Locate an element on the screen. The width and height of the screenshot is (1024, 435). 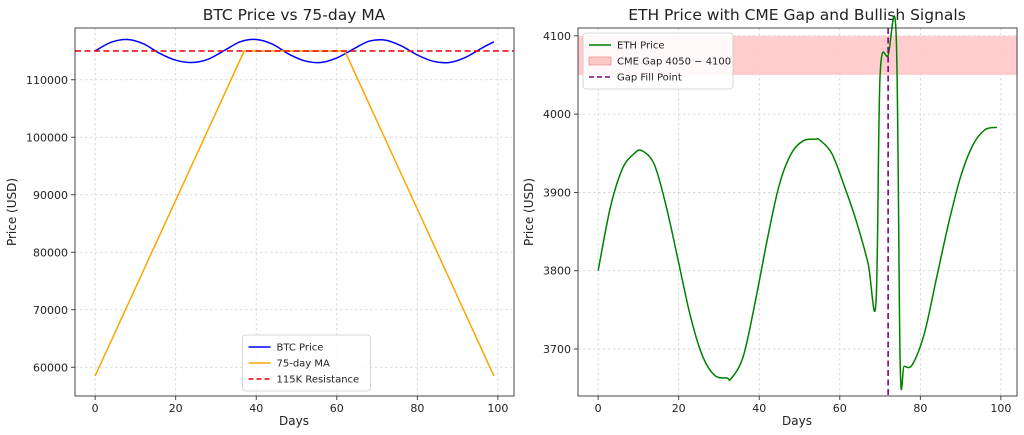
btc-y-tick-label: 60000 is located at coordinates (50, 367).